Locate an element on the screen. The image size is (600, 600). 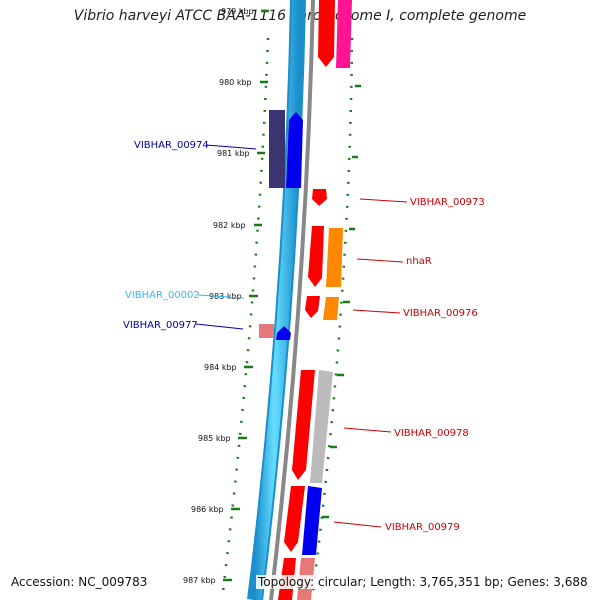
gene-label-nhar: nhaR is located at coordinates (419, 261).